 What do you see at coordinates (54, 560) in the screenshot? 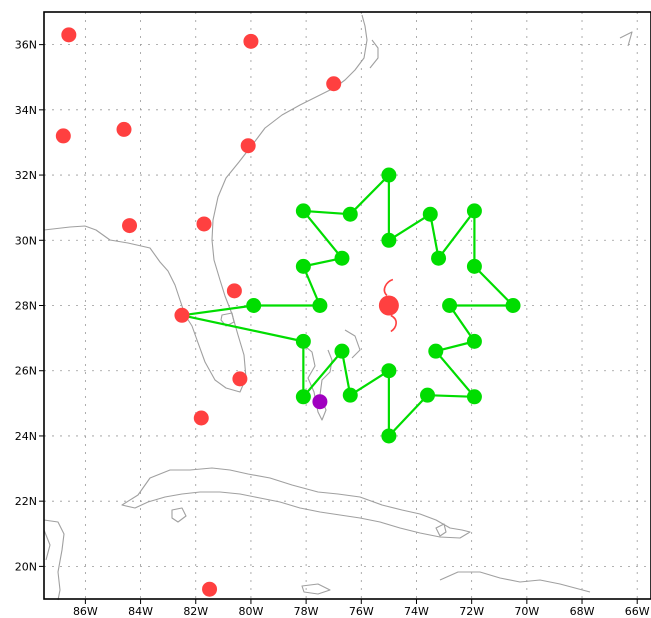
I see `yucatan` at bounding box center [54, 560].